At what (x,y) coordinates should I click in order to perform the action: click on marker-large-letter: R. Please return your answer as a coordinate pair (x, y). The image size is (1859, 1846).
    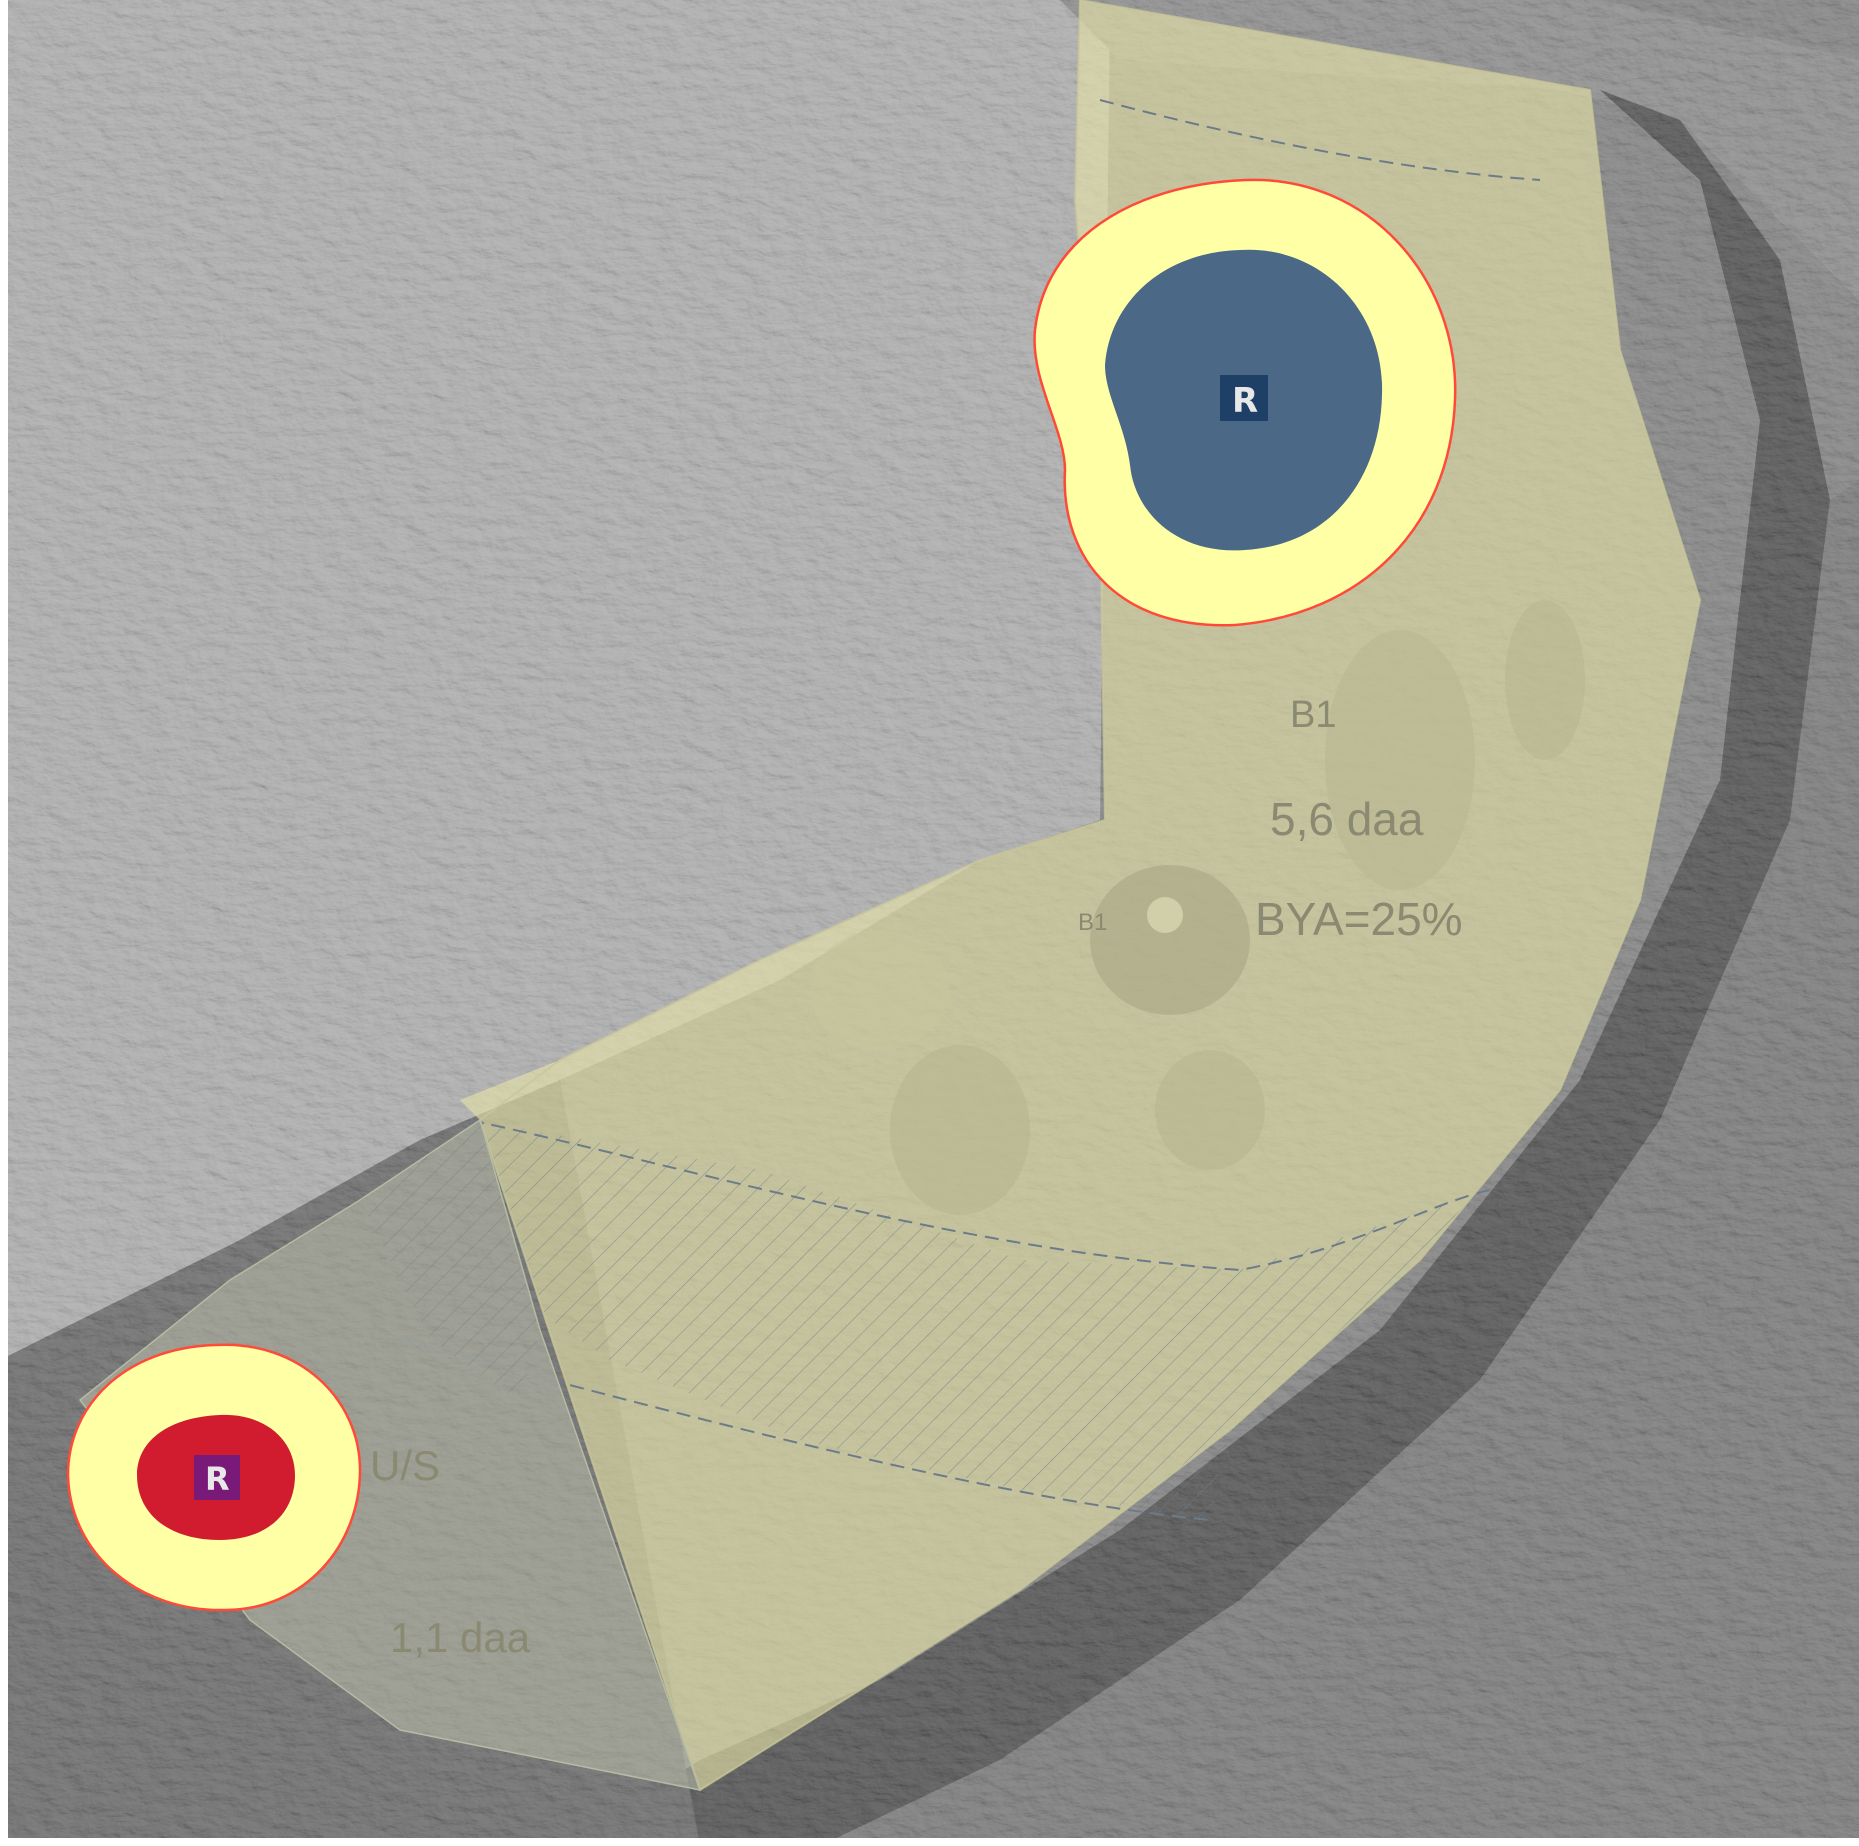
    Looking at the image, I should click on (1245, 401).